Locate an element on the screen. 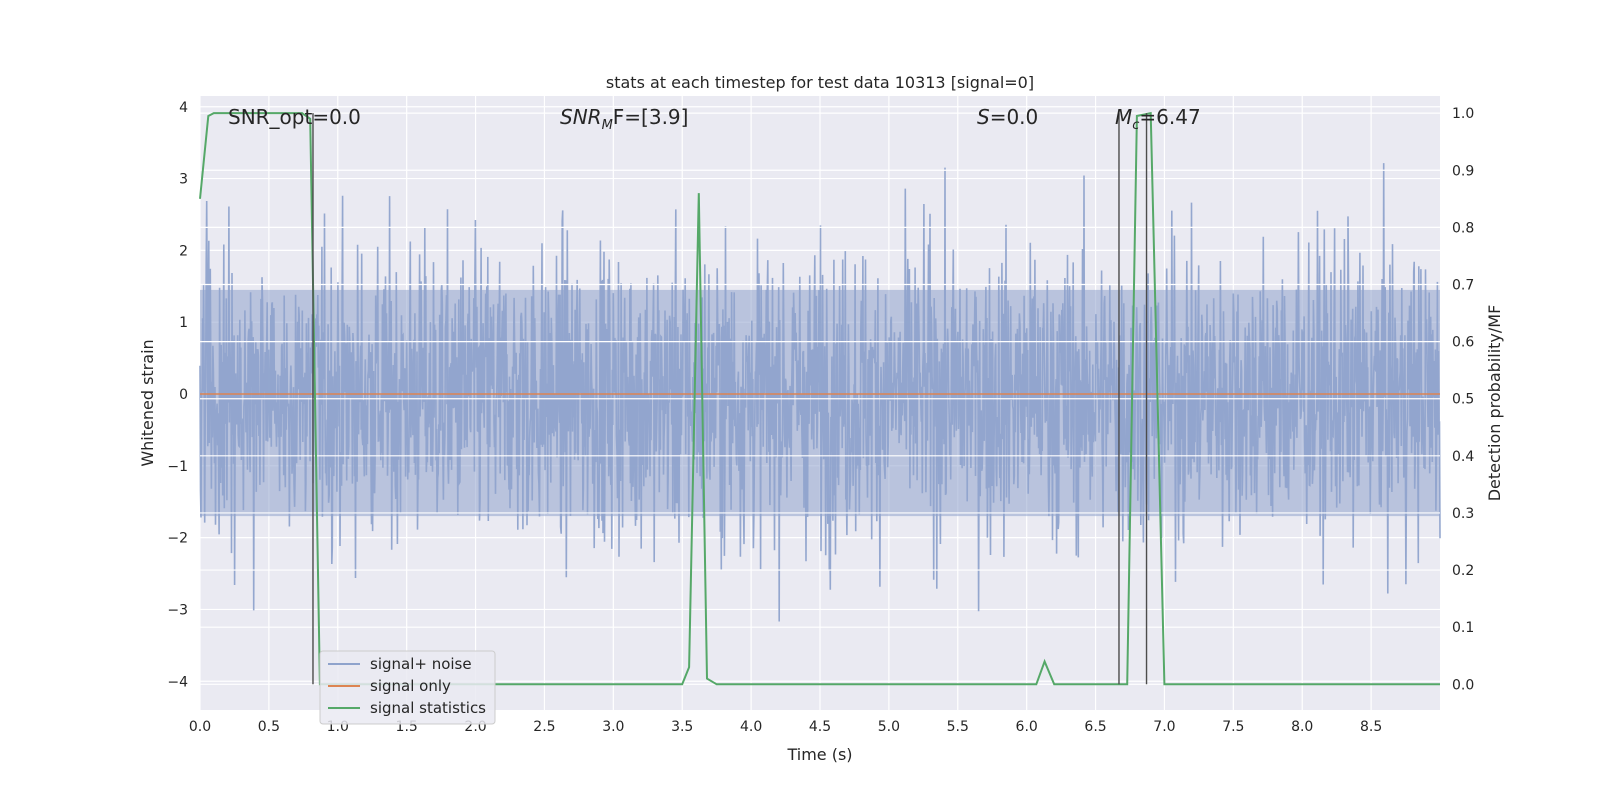 The image size is (1600, 800). y2-tick-label: 0.4 is located at coordinates (1463, 457).